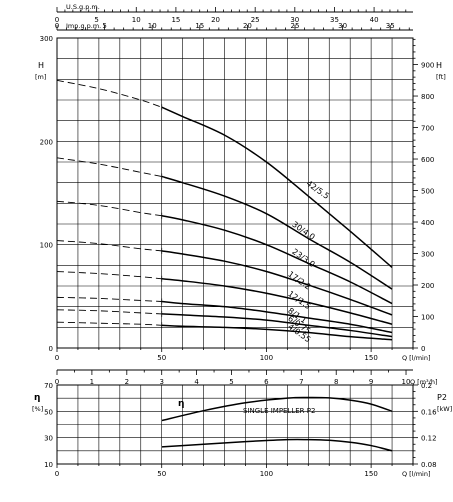  I want to click on head-q-tick-label: 0, so click(57, 358).